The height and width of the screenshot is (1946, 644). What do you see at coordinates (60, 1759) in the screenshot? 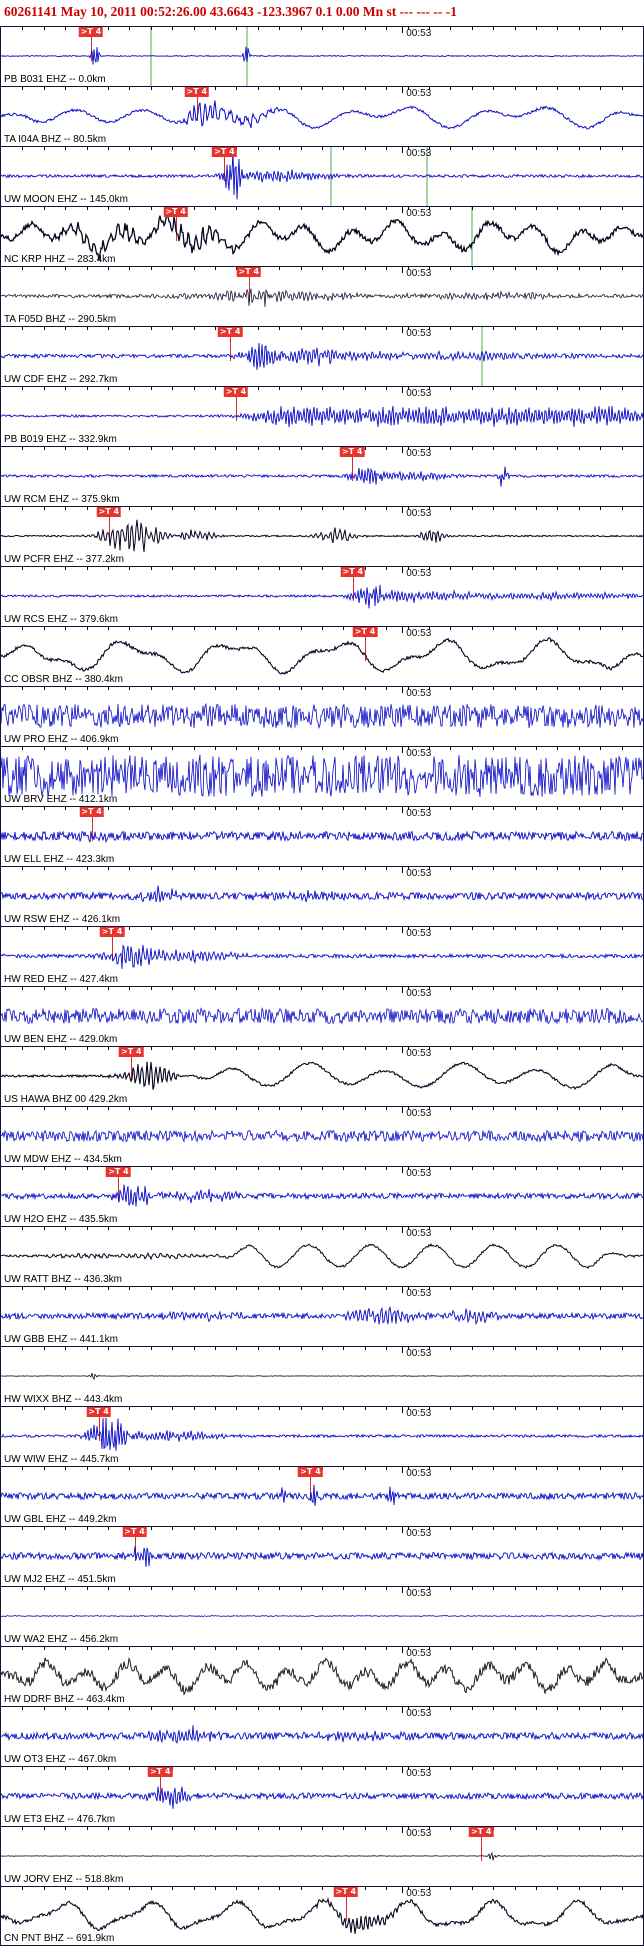
I see `station-label: UW OT3 EHZ -- 467.0km` at bounding box center [60, 1759].